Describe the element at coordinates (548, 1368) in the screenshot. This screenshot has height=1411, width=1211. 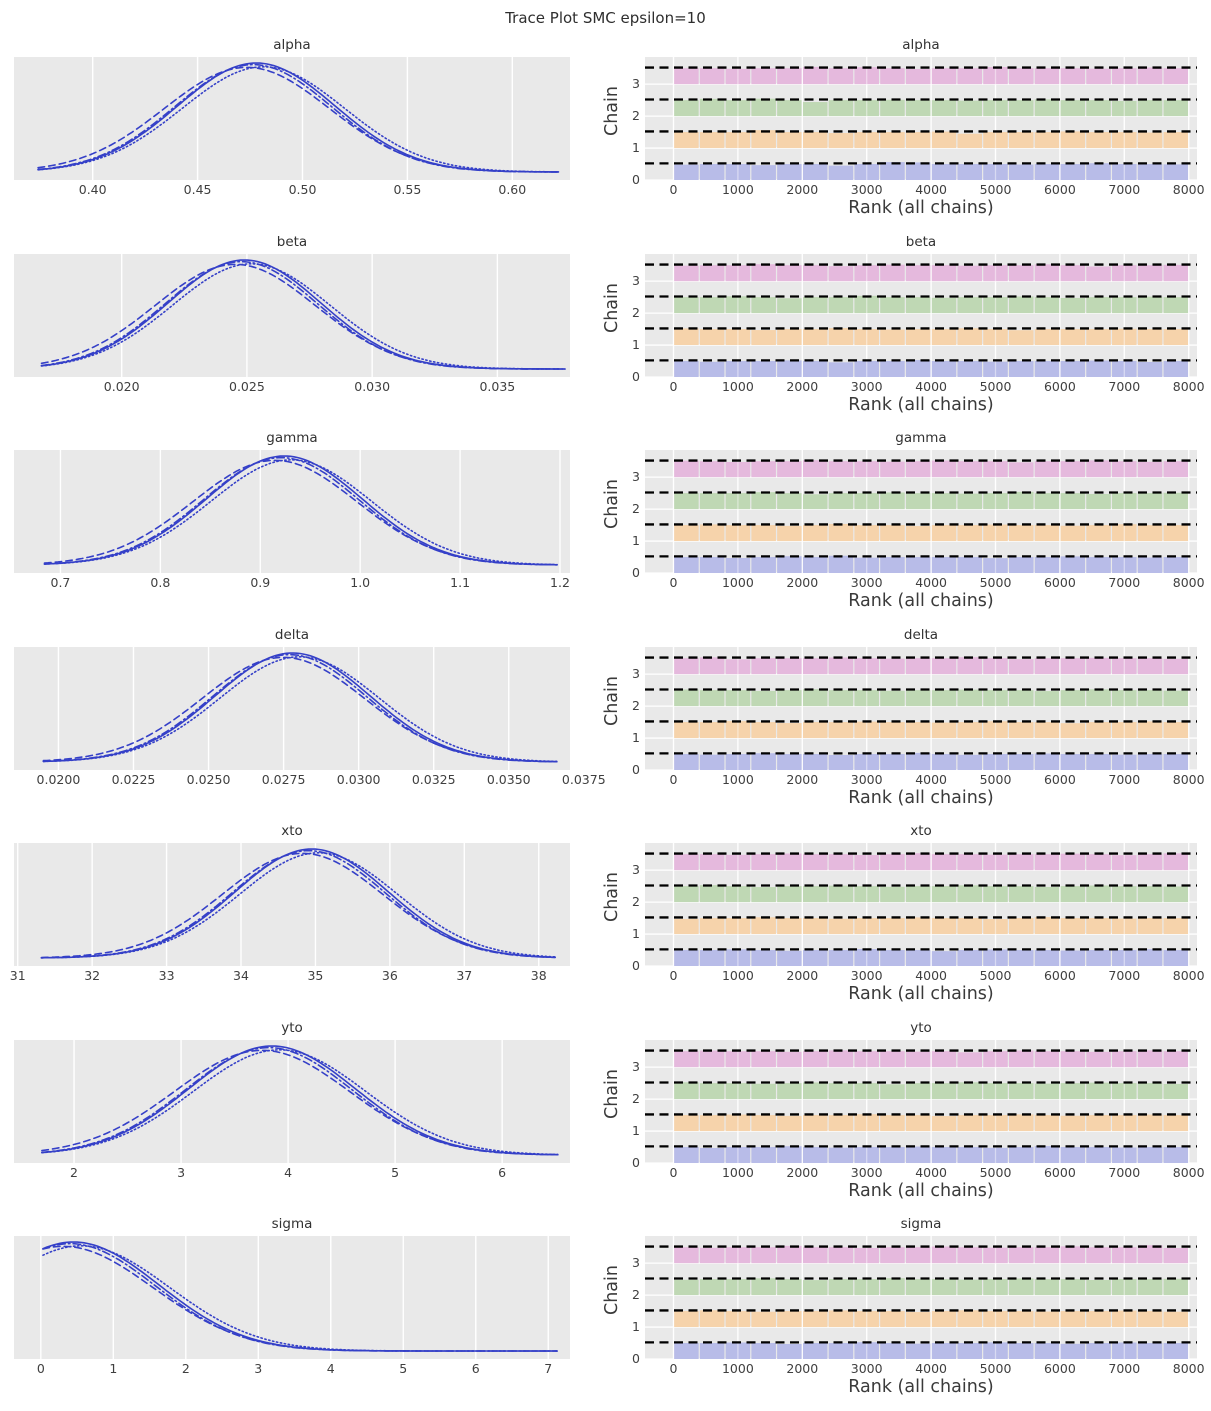
I see `kde-x-tick-label: 7` at that location.